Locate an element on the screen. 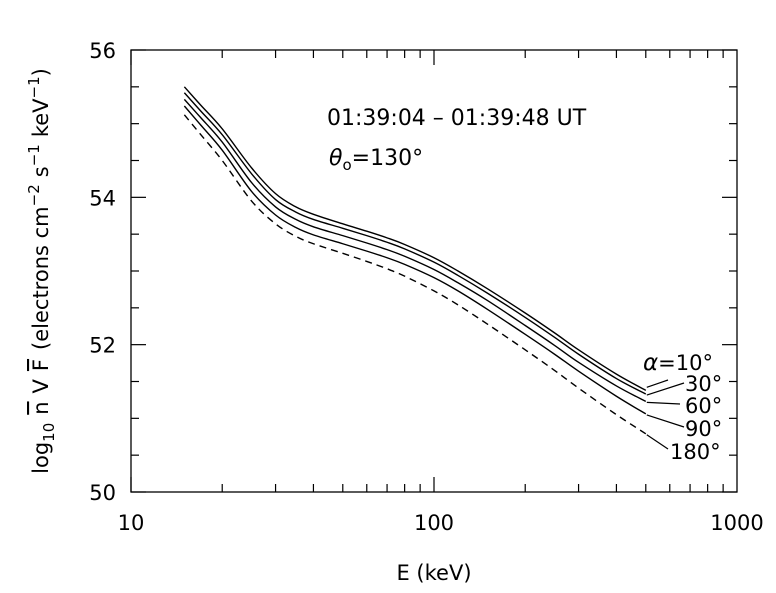 The height and width of the screenshot is (593, 776). curve-label: 180° is located at coordinates (695, 452).